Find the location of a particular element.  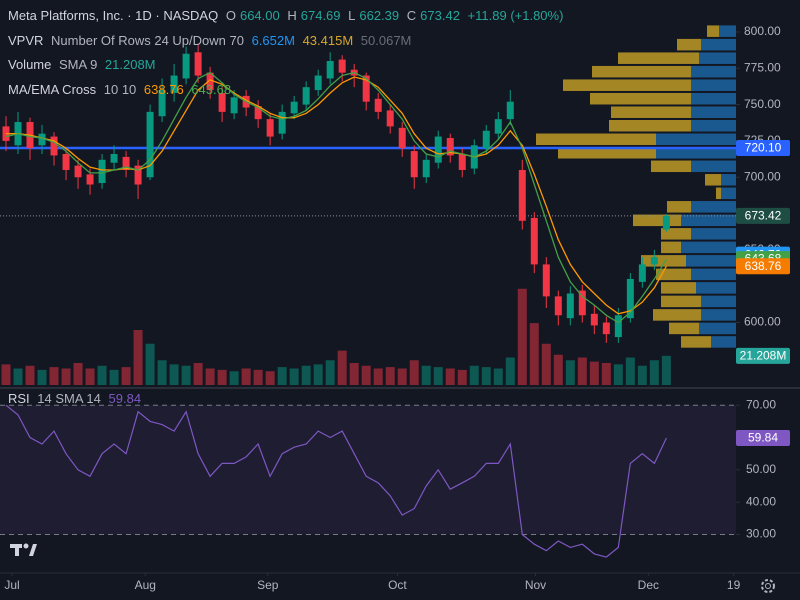

price-tick-label: 750.00 is located at coordinates (762, 104).